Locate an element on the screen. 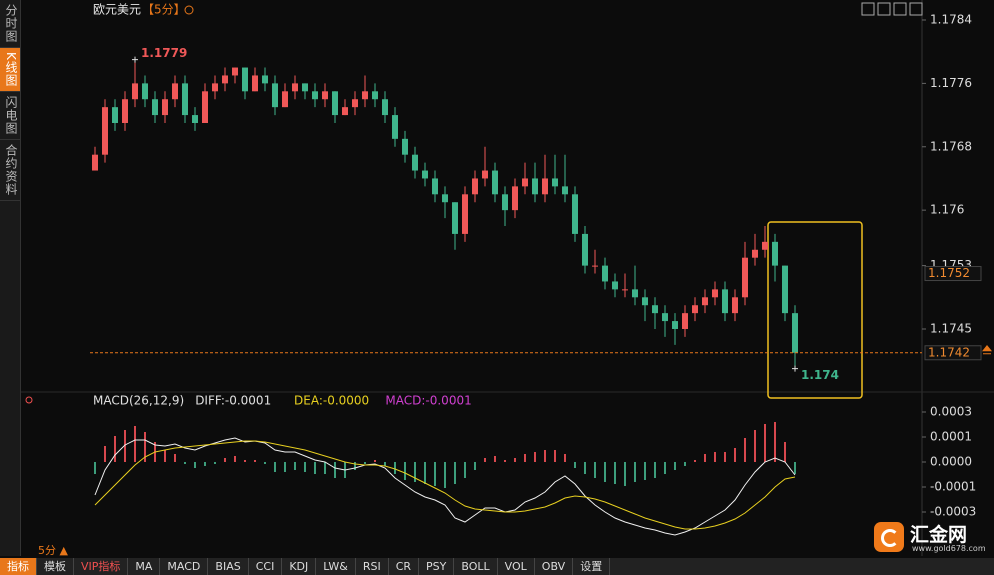 The width and height of the screenshot is (994, 575). y-tick-label: 1.1768 is located at coordinates (951, 146).